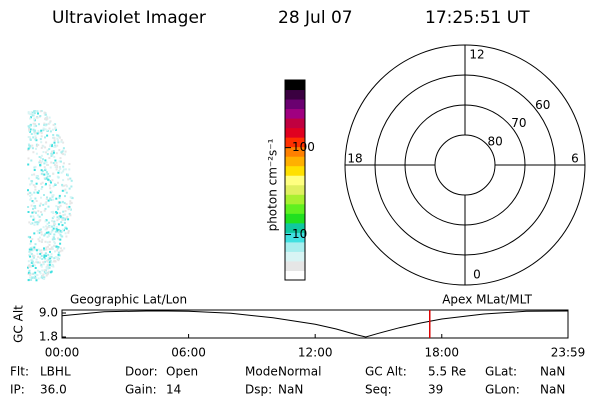 The image size is (600, 400). Describe the element at coordinates (258, 390) in the screenshot. I see `info-label: Dsp:` at that location.